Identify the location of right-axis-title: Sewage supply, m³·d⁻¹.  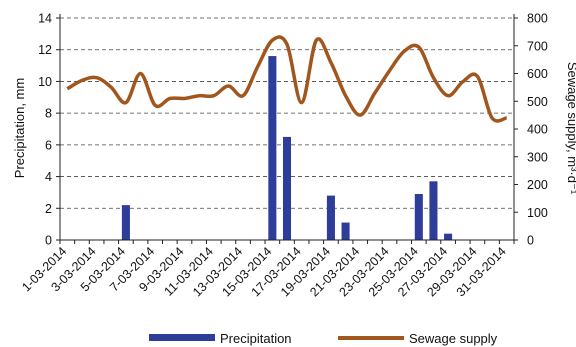
(570, 128).